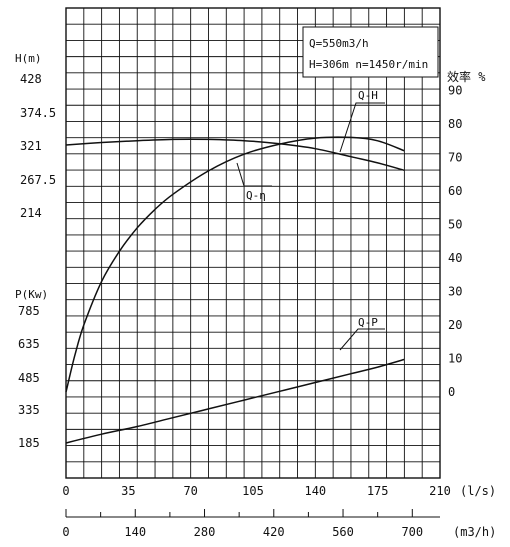 The width and height of the screenshot is (510, 547). Describe the element at coordinates (29, 410) in the screenshot. I see `power-tick-label: 335` at that location.